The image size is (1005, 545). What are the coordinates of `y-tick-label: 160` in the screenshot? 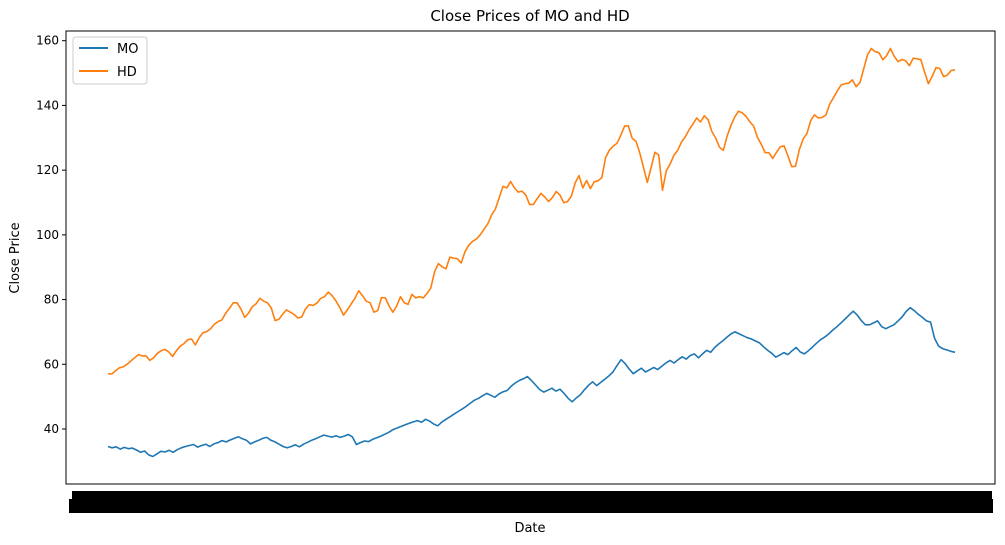 It's located at (47, 41).